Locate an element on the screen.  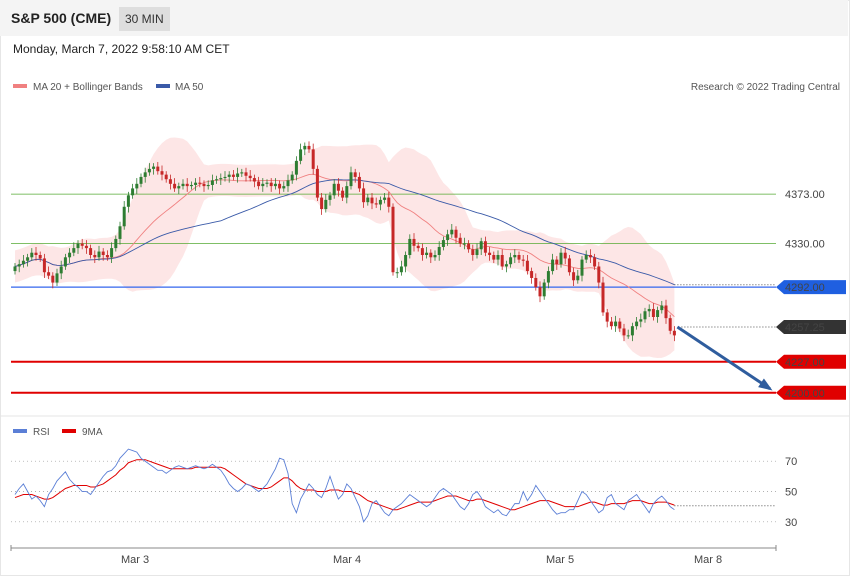
rsi-ma-line is located at coordinates (344, 485).